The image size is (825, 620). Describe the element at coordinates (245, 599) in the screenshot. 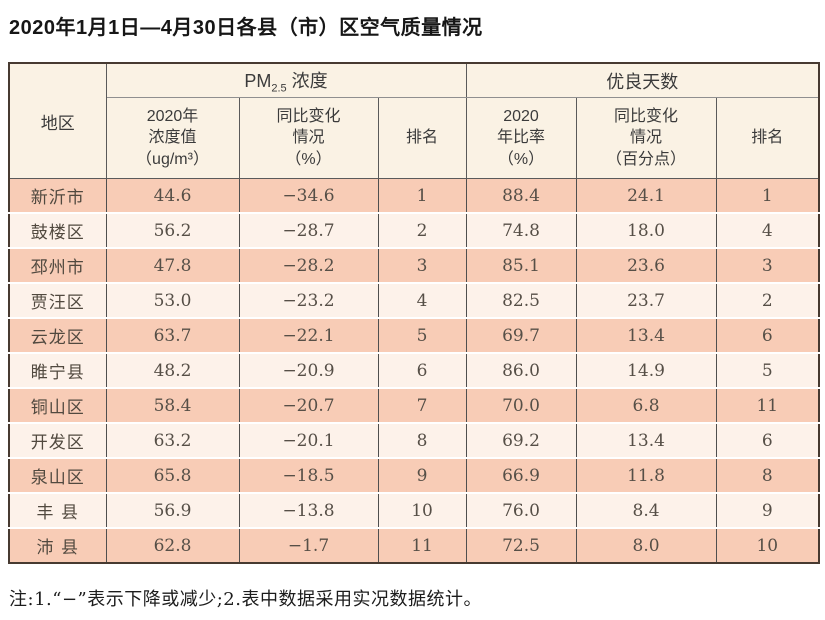

I see `footnote: 注:1.“−”表示下降或减少;2.表中数据采用实况数据统计。` at that location.